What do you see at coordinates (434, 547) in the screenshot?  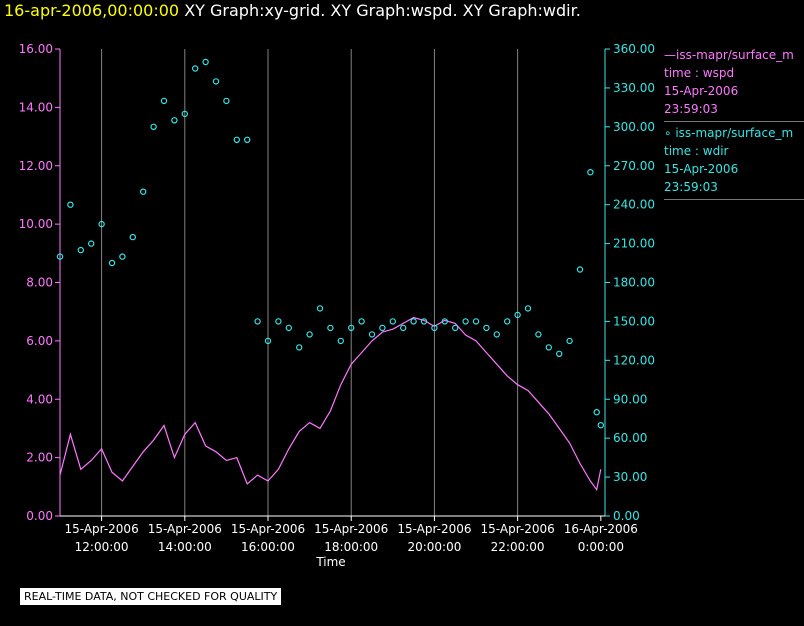 I see `x-tick-time: 20:00:00` at bounding box center [434, 547].